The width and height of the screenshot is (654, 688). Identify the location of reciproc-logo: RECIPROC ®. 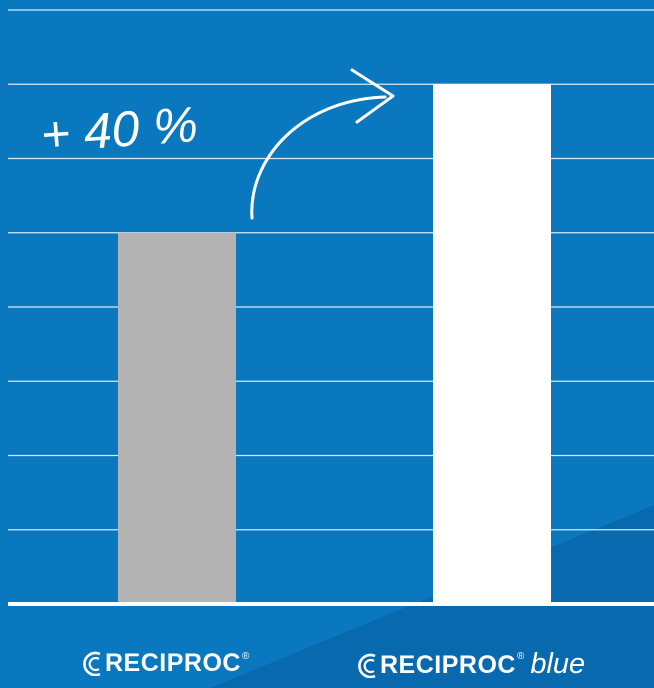
(165, 663).